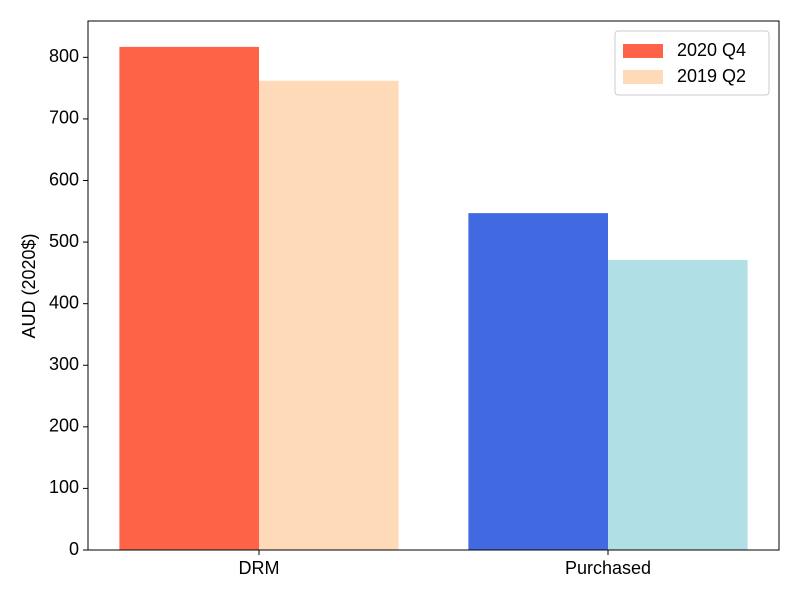 The height and width of the screenshot is (600, 800). I want to click on x-tick-label: Purchased, so click(608, 568).